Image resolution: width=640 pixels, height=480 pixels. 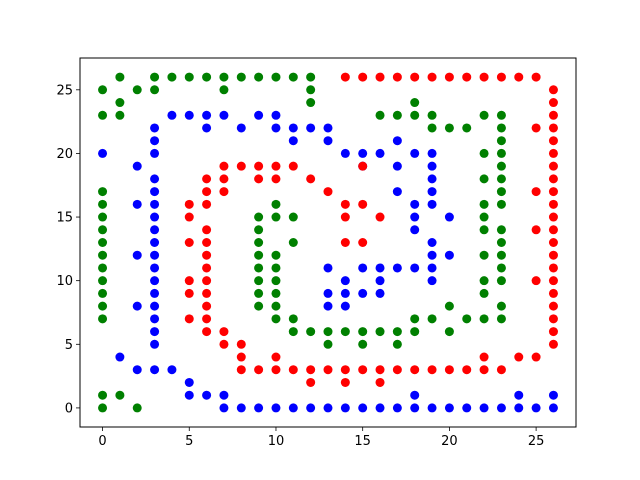 I want to click on x-tick-label: 0, so click(x=102, y=441).